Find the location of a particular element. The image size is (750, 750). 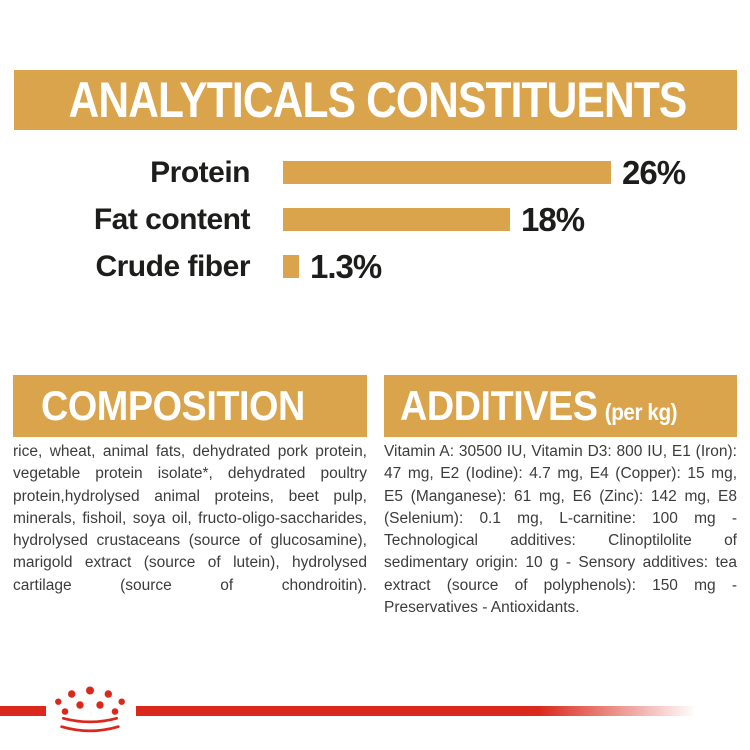

royal-canin-crown-icon is located at coordinates (90, 709).